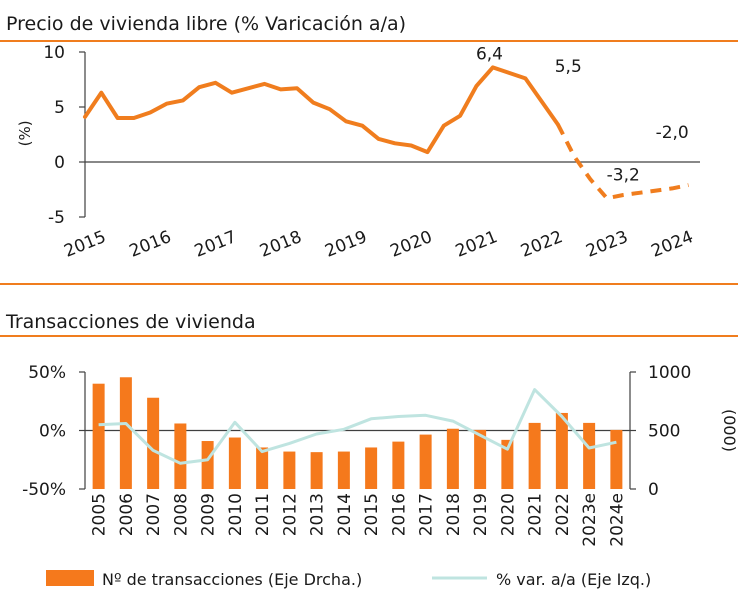 This screenshot has width=738, height=611. I want to click on x-tick-label: 2013, so click(318, 514).